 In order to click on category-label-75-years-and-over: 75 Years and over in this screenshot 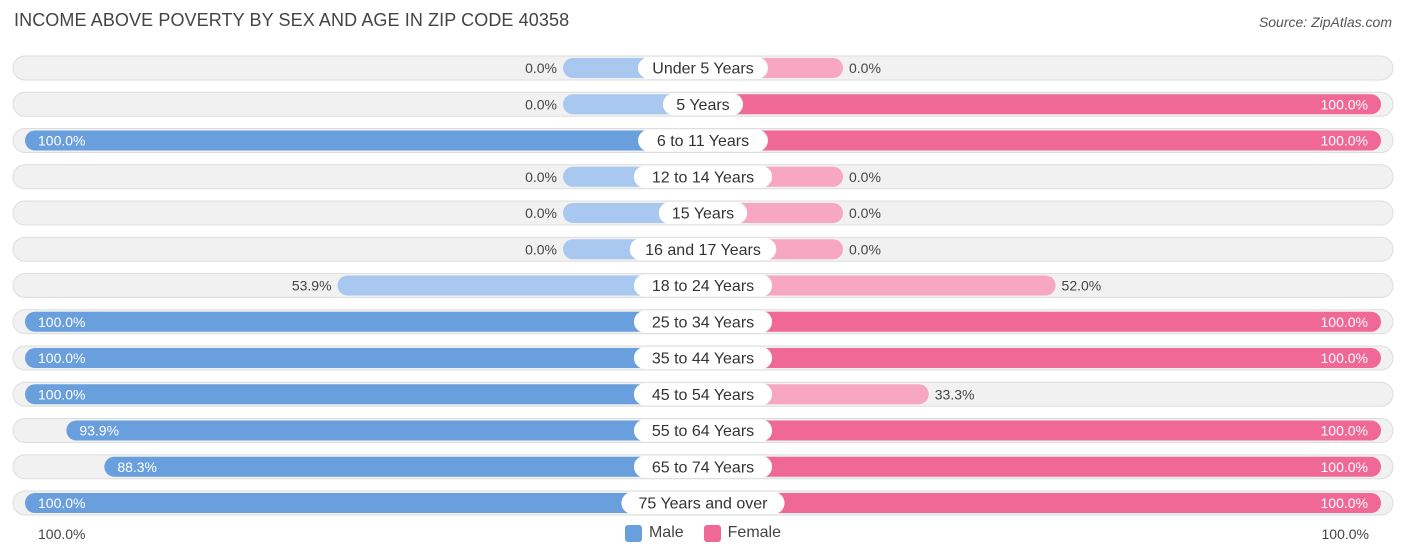, I will do `click(704, 504)`.